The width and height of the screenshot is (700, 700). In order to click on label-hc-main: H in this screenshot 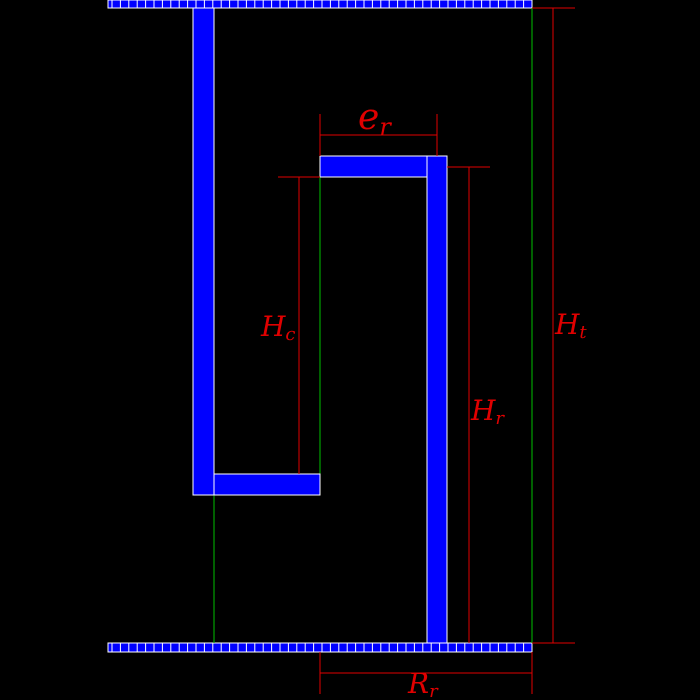, I will do `click(273, 326)`.